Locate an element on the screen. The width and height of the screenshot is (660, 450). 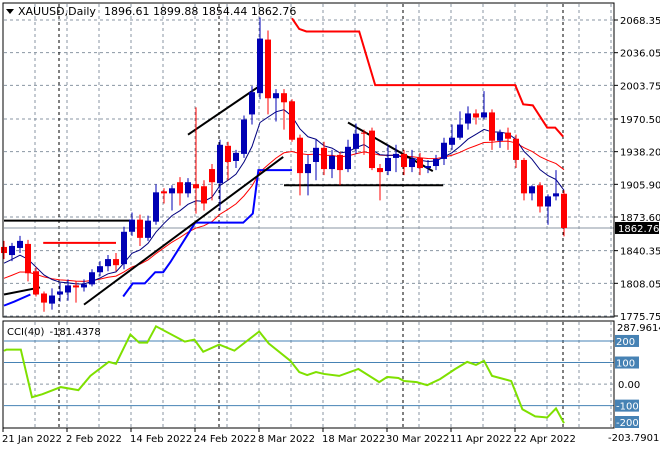
trendline is located at coordinates (183, 231).